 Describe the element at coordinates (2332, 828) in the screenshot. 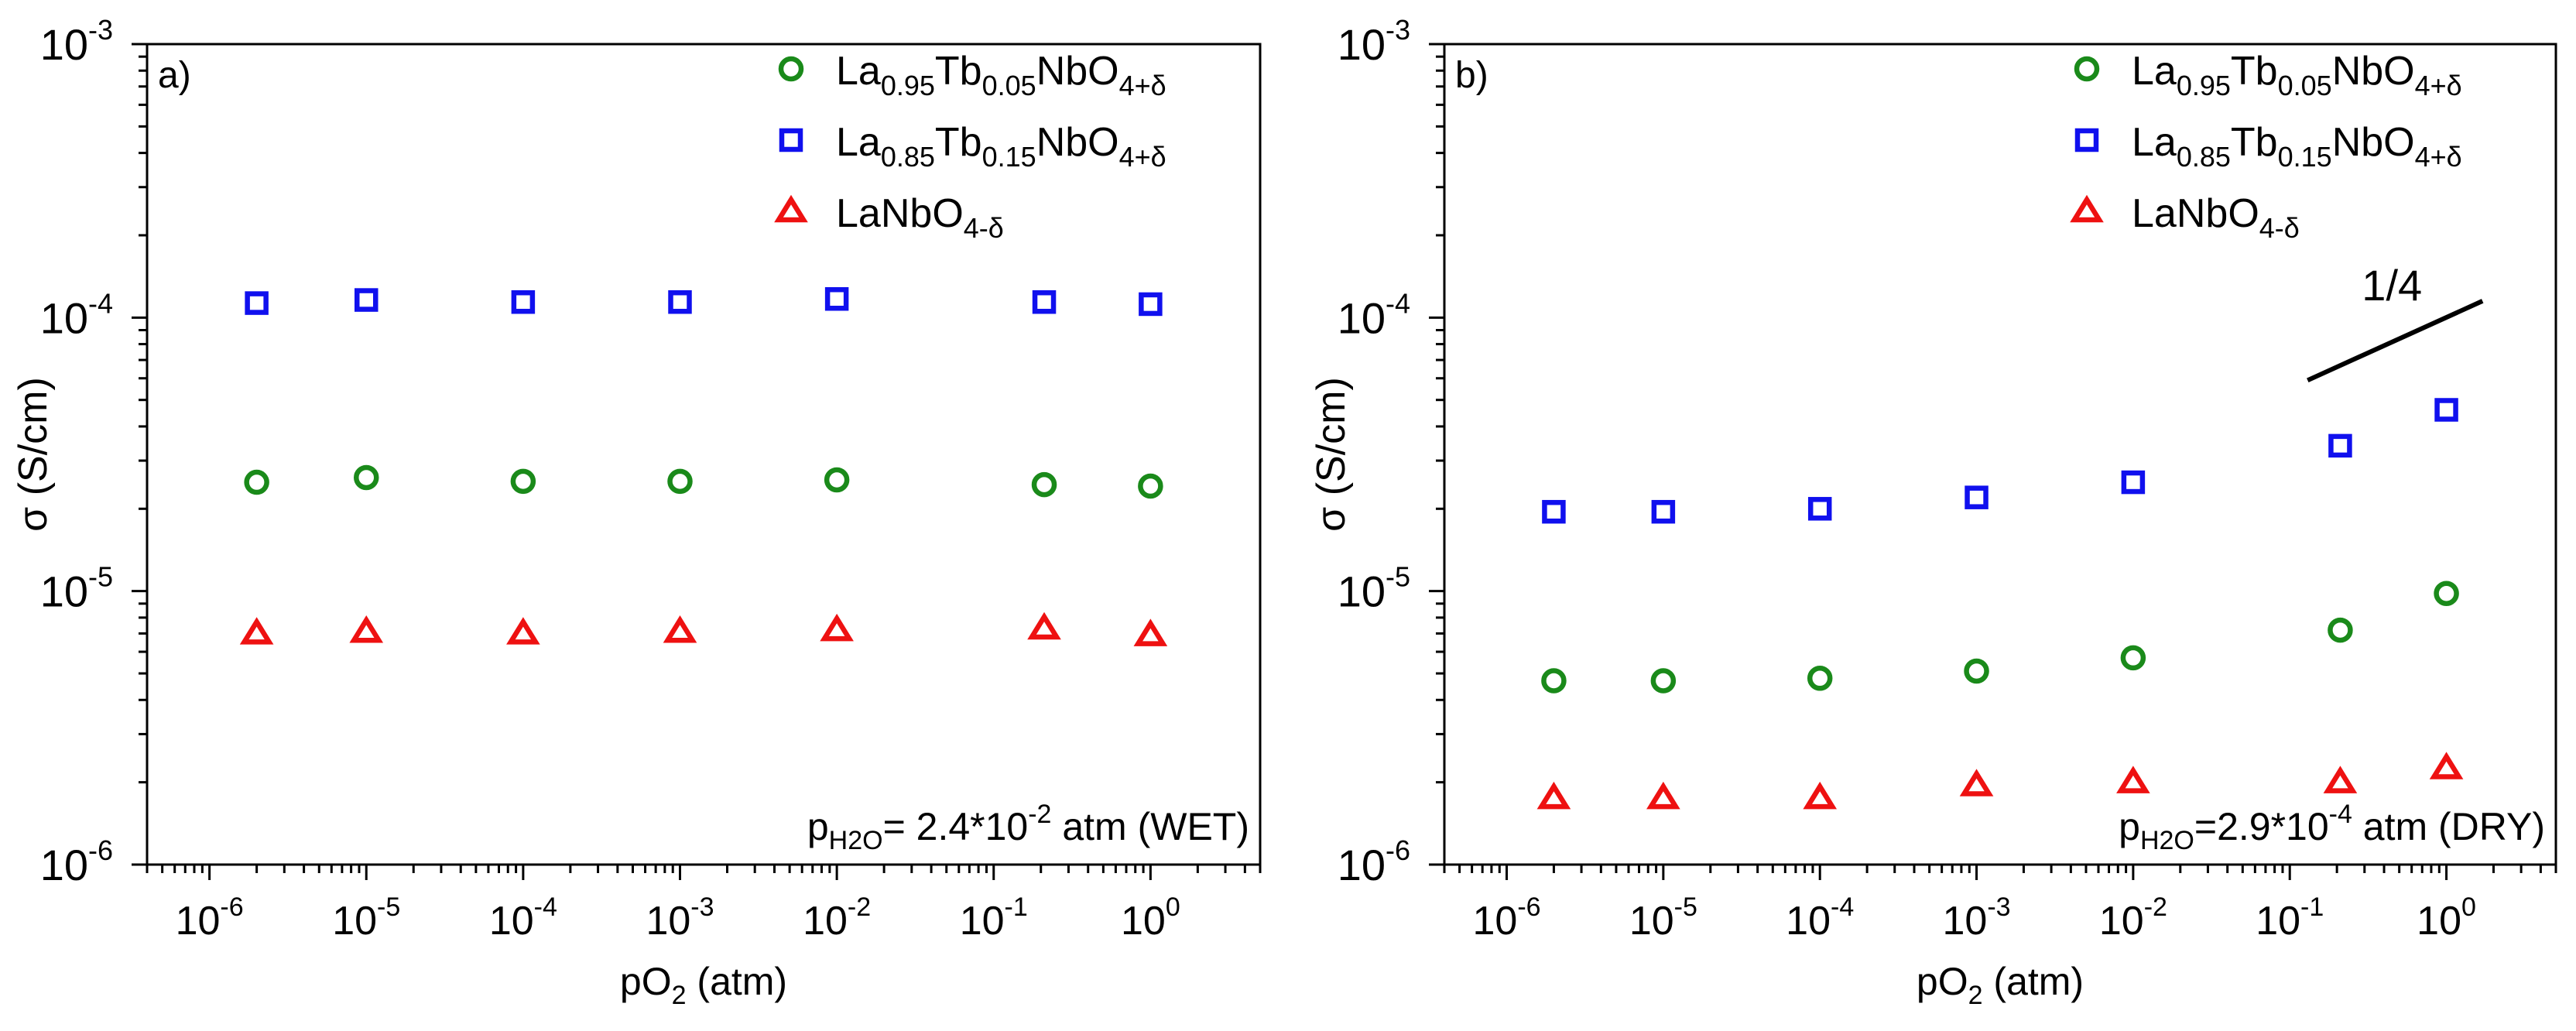

I see `conditions-annotation: pH2O=2.9*10-4 atm (DRY)` at that location.